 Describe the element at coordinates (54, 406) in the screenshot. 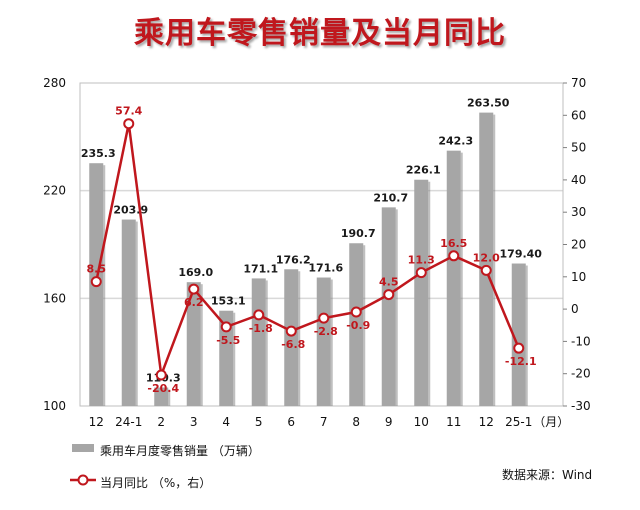

I see `y-left-tick-label: 100` at that location.